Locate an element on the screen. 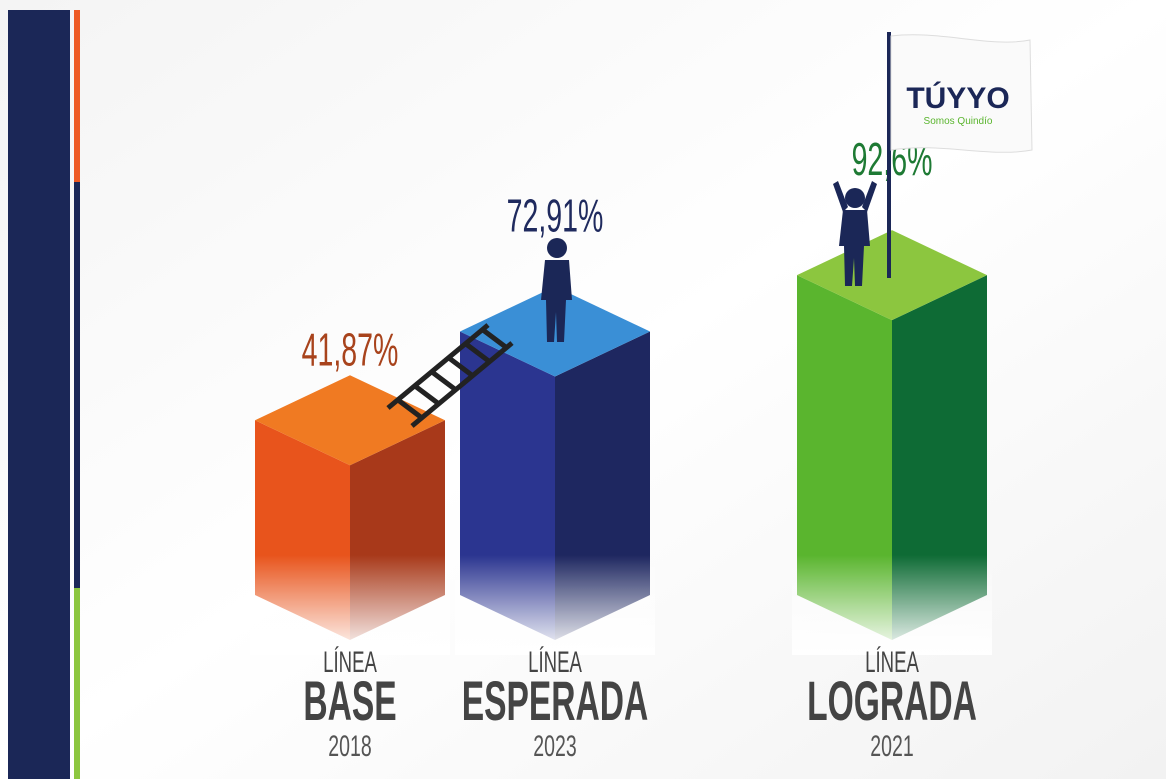  man-cheering is located at coordinates (855, 233).